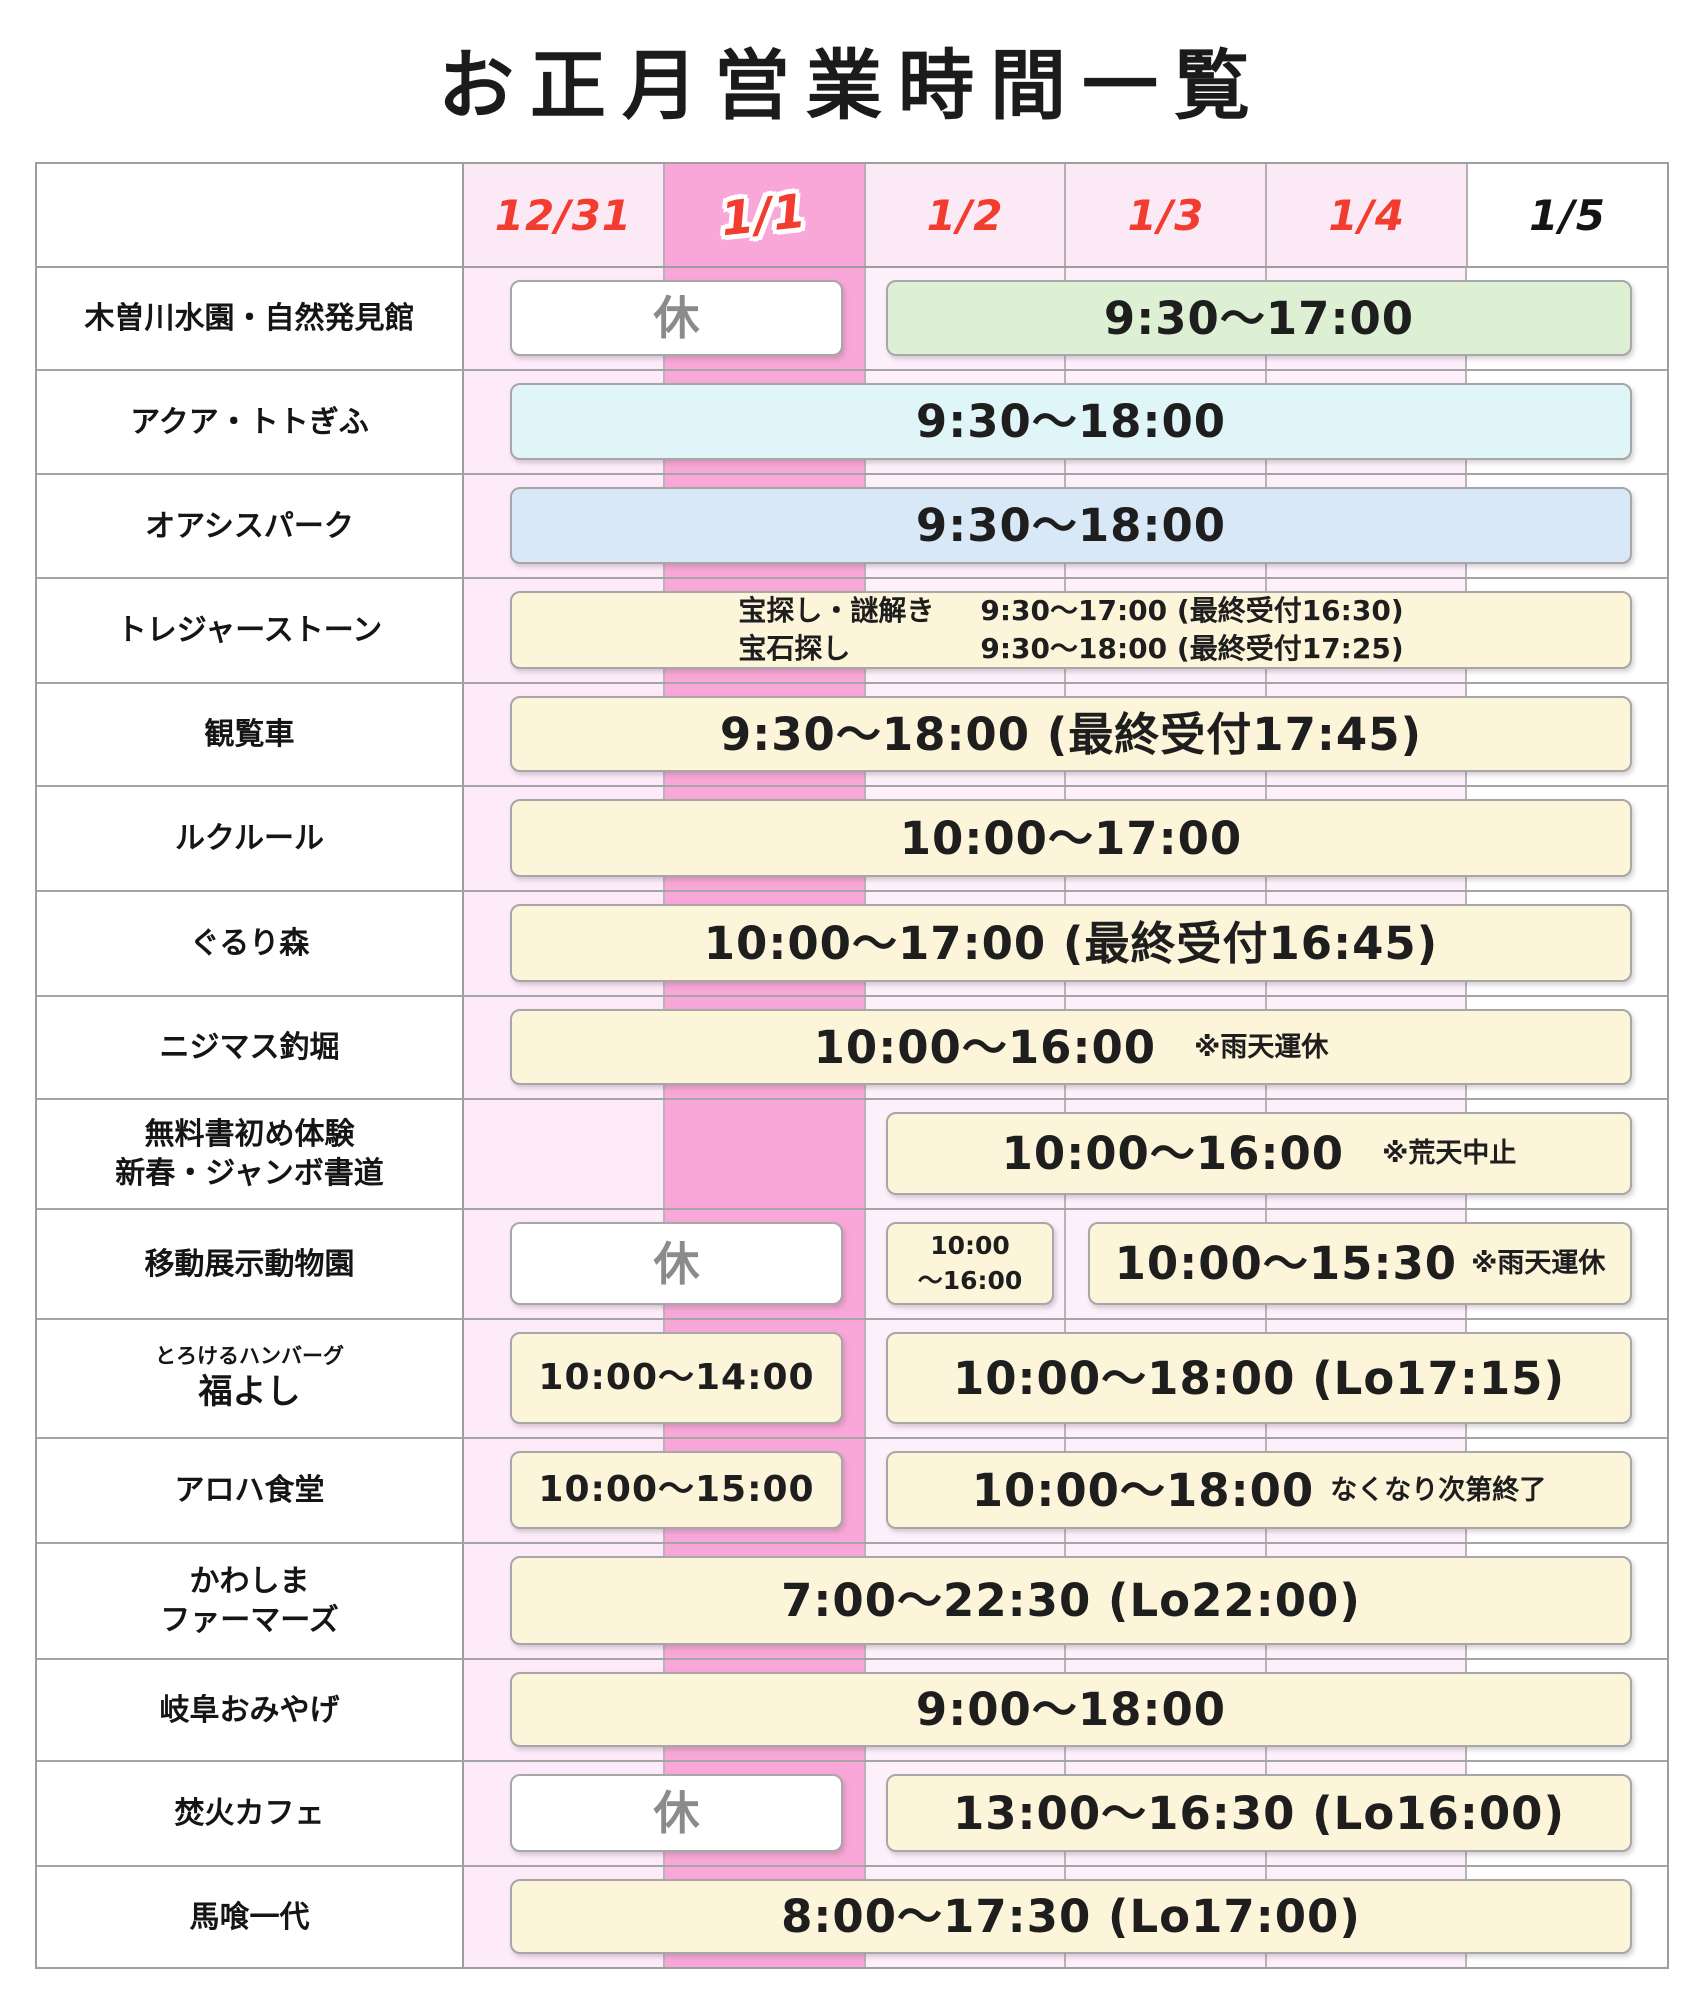  I want to click on date-header-12-31: 12/31, so click(563, 215).